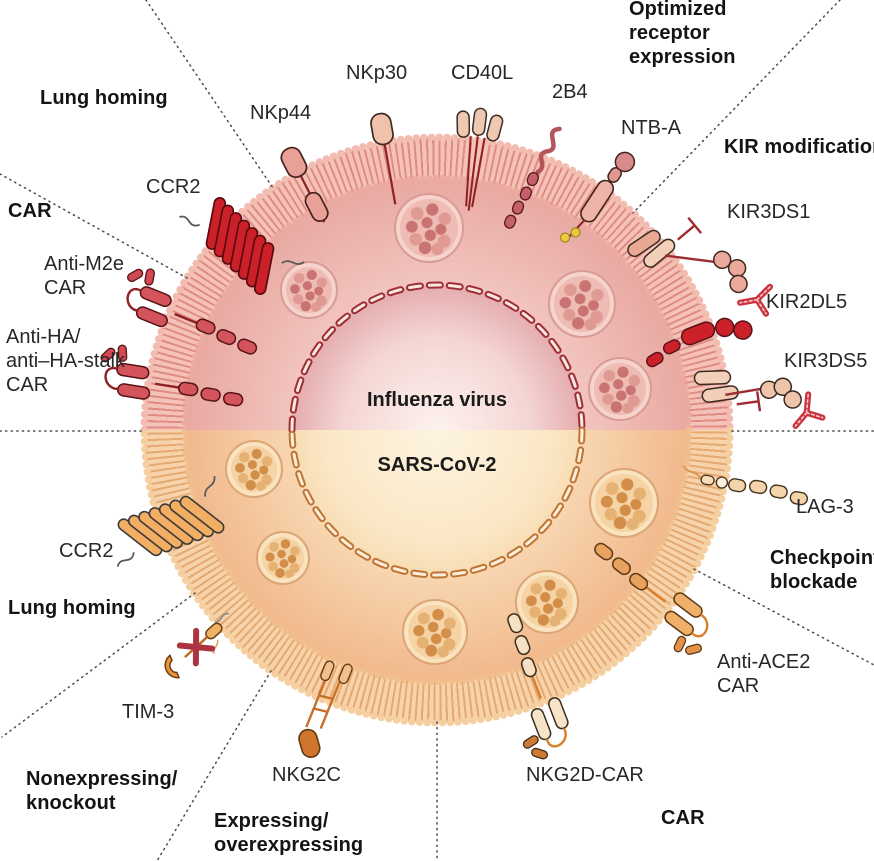 The image size is (874, 861). I want to click on section-label-car-bottom: CAR, so click(683, 818).